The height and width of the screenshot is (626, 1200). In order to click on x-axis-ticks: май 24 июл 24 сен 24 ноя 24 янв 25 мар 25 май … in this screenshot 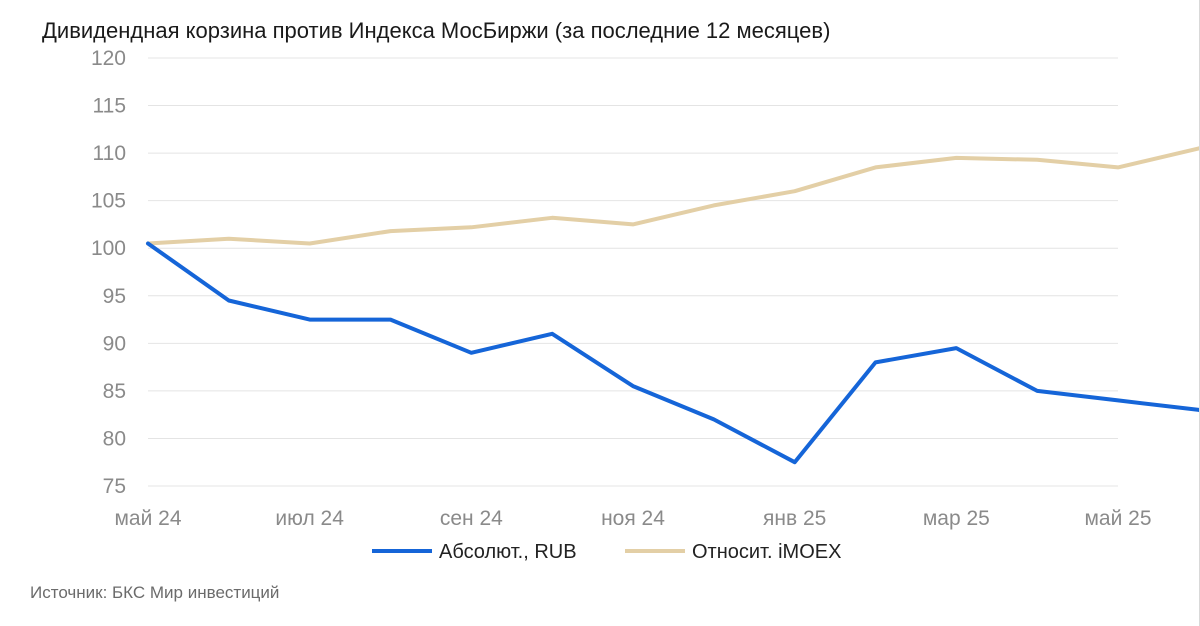, I will do `click(632, 518)`.